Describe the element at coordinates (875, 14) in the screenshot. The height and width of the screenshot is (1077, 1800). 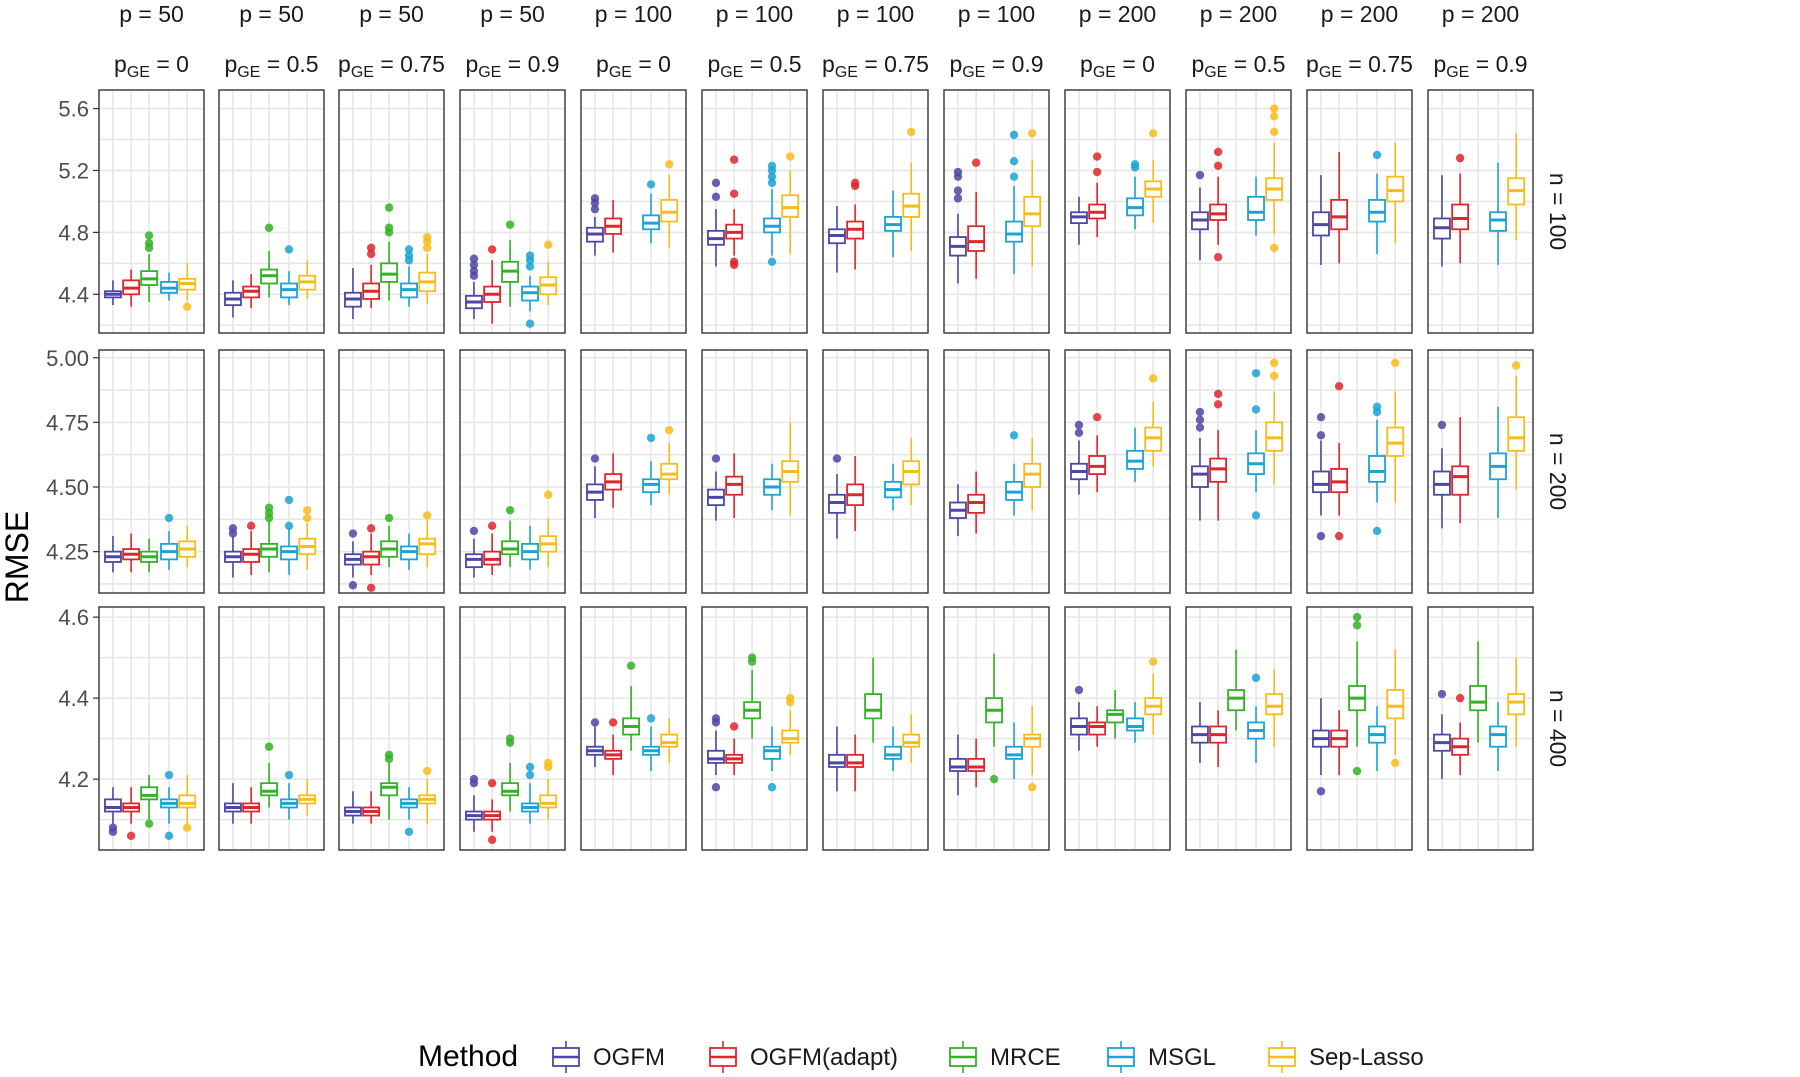
I see `strip-p-label: p = 100` at that location.